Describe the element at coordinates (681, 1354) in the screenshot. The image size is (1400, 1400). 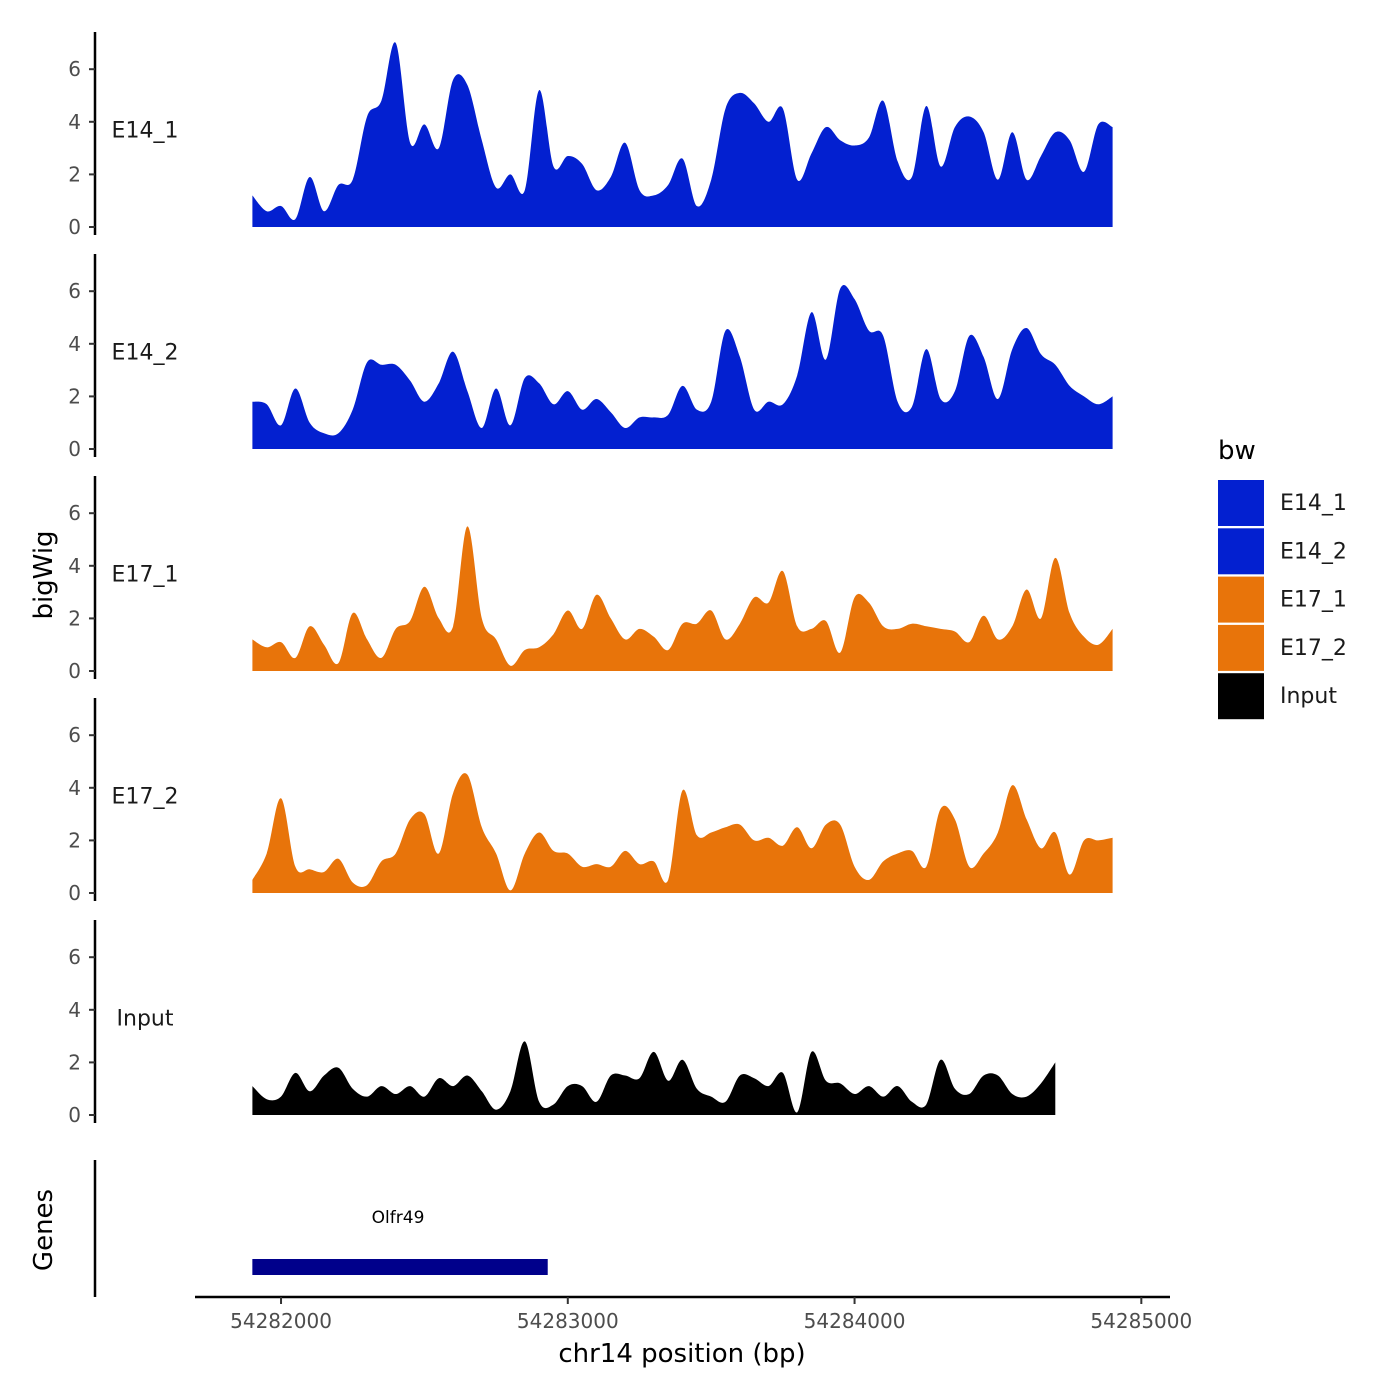
I see `x-axis-title: chr14 position (bp)` at that location.